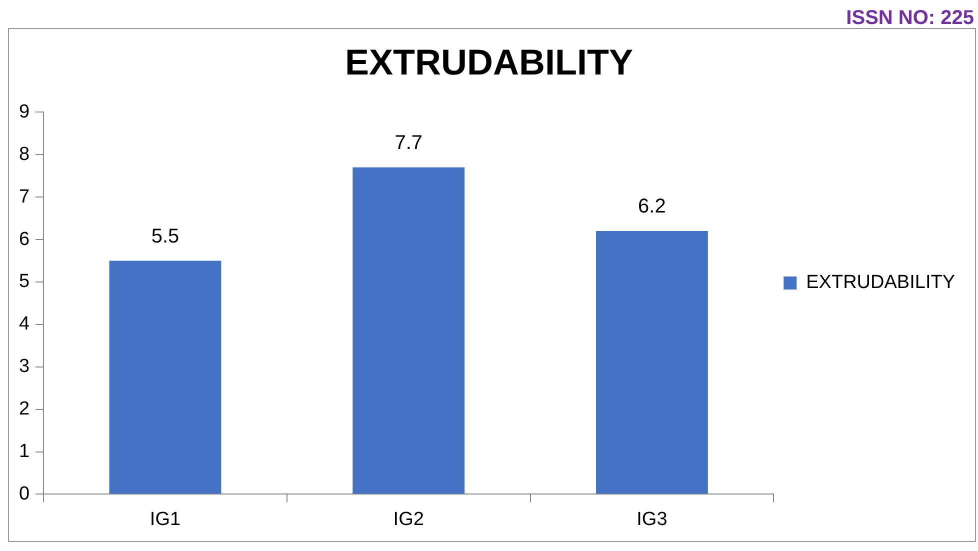  Describe the element at coordinates (408, 519) in the screenshot. I see `x-tick-label: IG2` at that location.